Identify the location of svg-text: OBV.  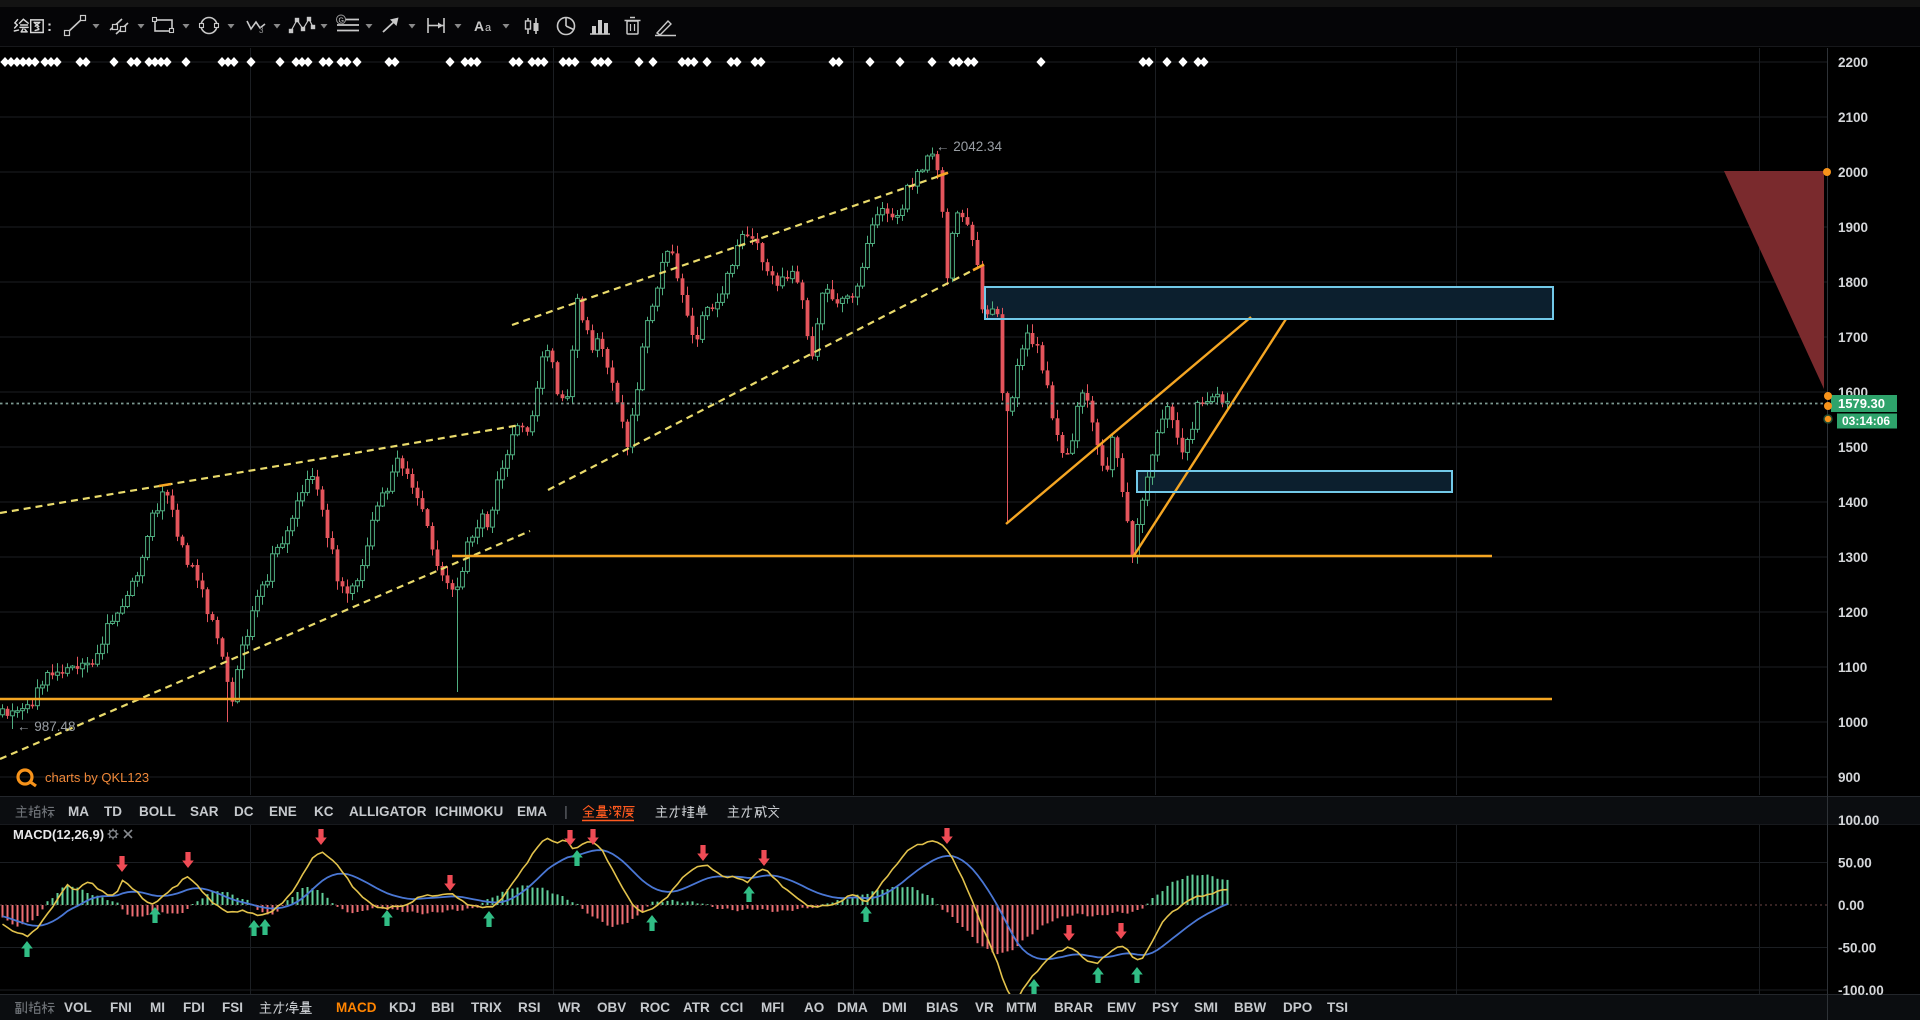
(611, 1007).